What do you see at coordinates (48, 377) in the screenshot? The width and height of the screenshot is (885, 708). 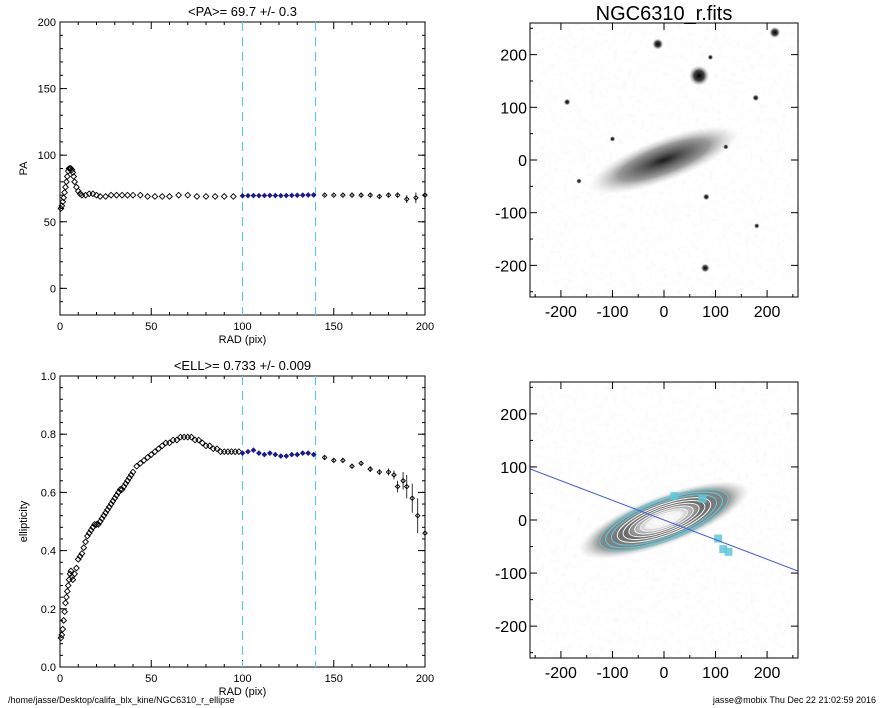 I see `y-tick-label: 1.0` at bounding box center [48, 377].